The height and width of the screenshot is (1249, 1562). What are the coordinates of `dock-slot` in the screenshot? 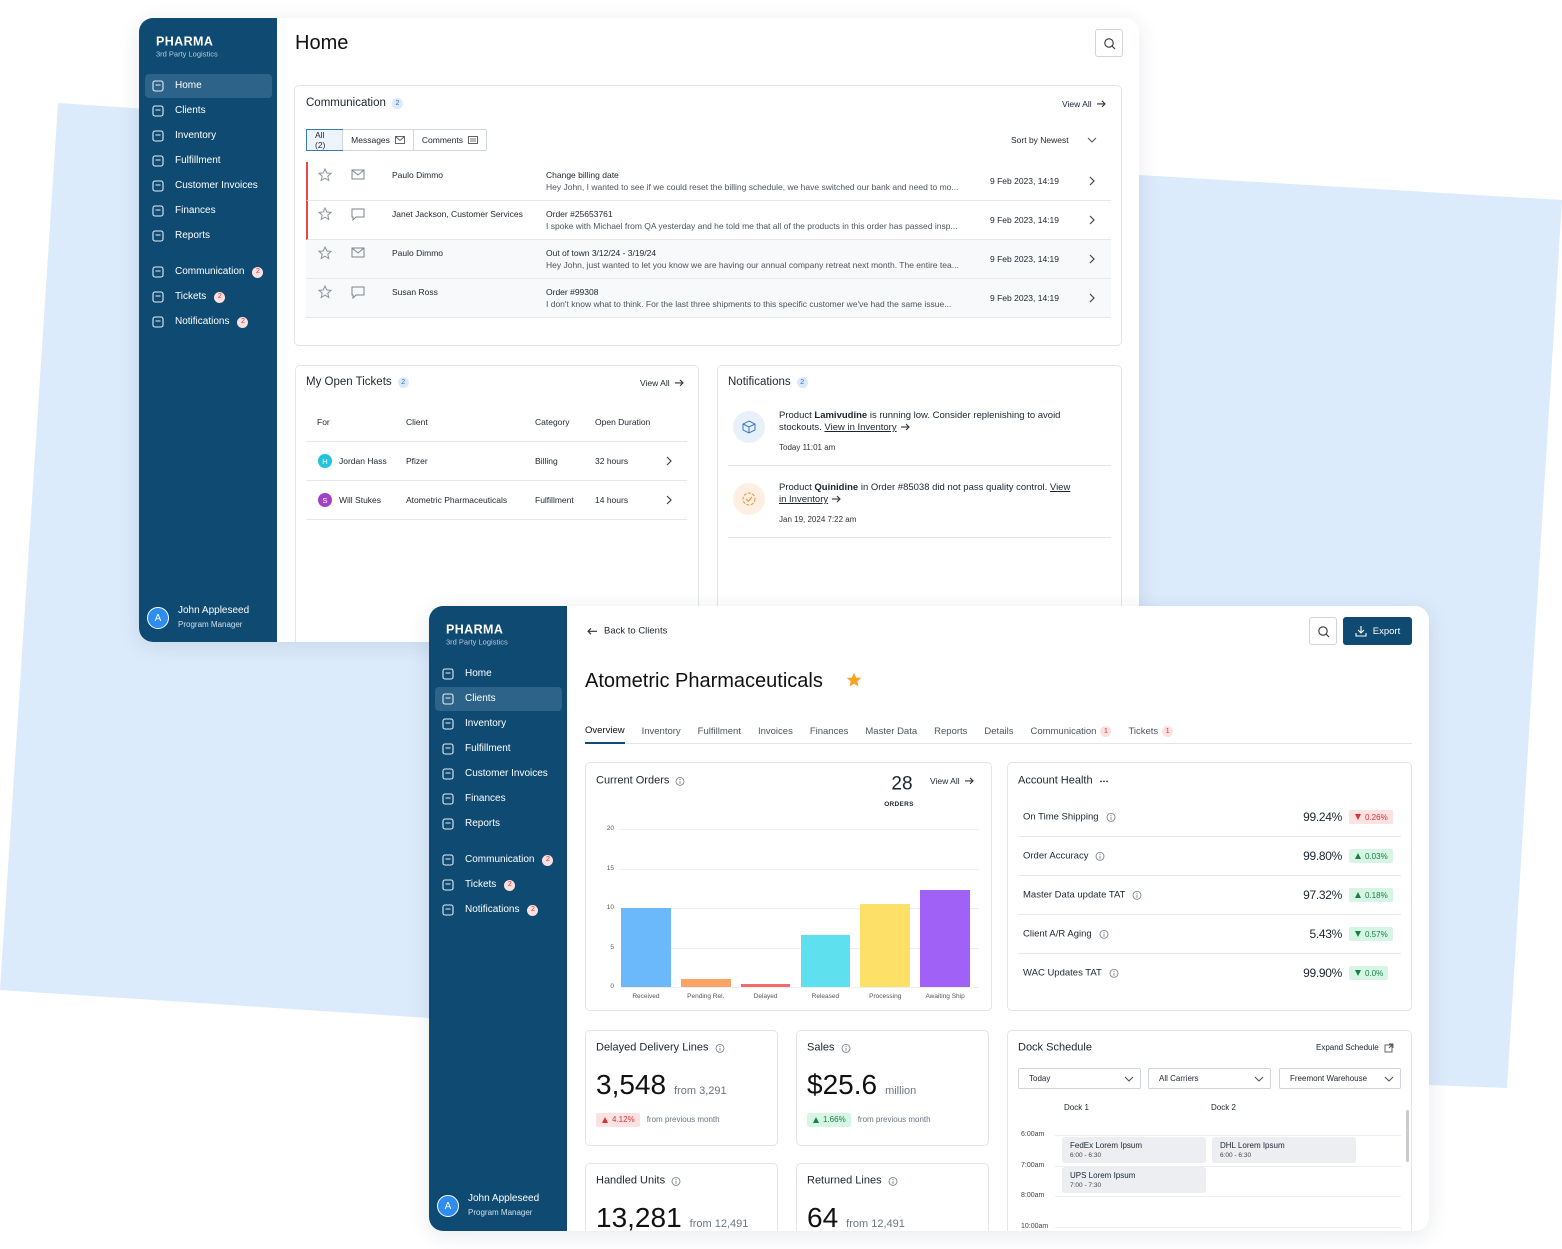 It's located at (1134, 1180).